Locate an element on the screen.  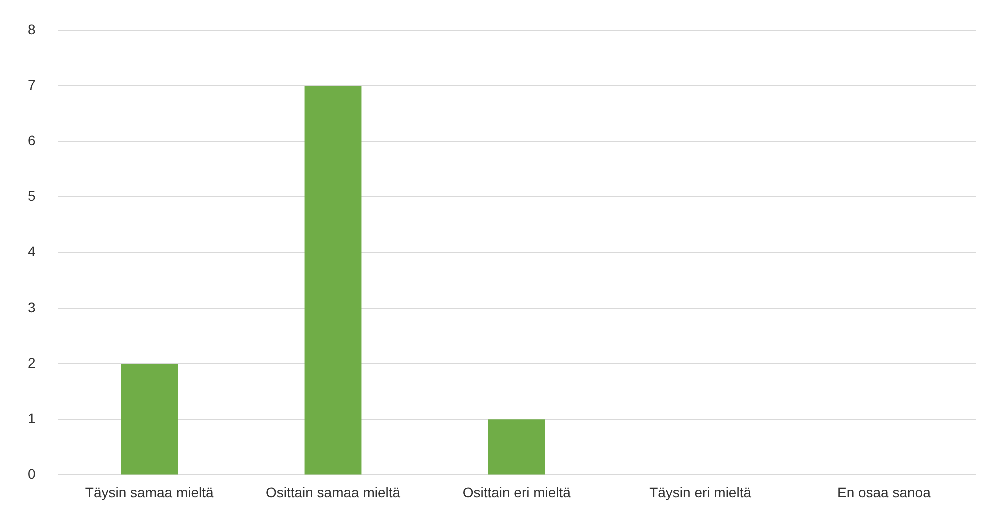
x-tick-label: Täysin samaa mieltä is located at coordinates (149, 492).